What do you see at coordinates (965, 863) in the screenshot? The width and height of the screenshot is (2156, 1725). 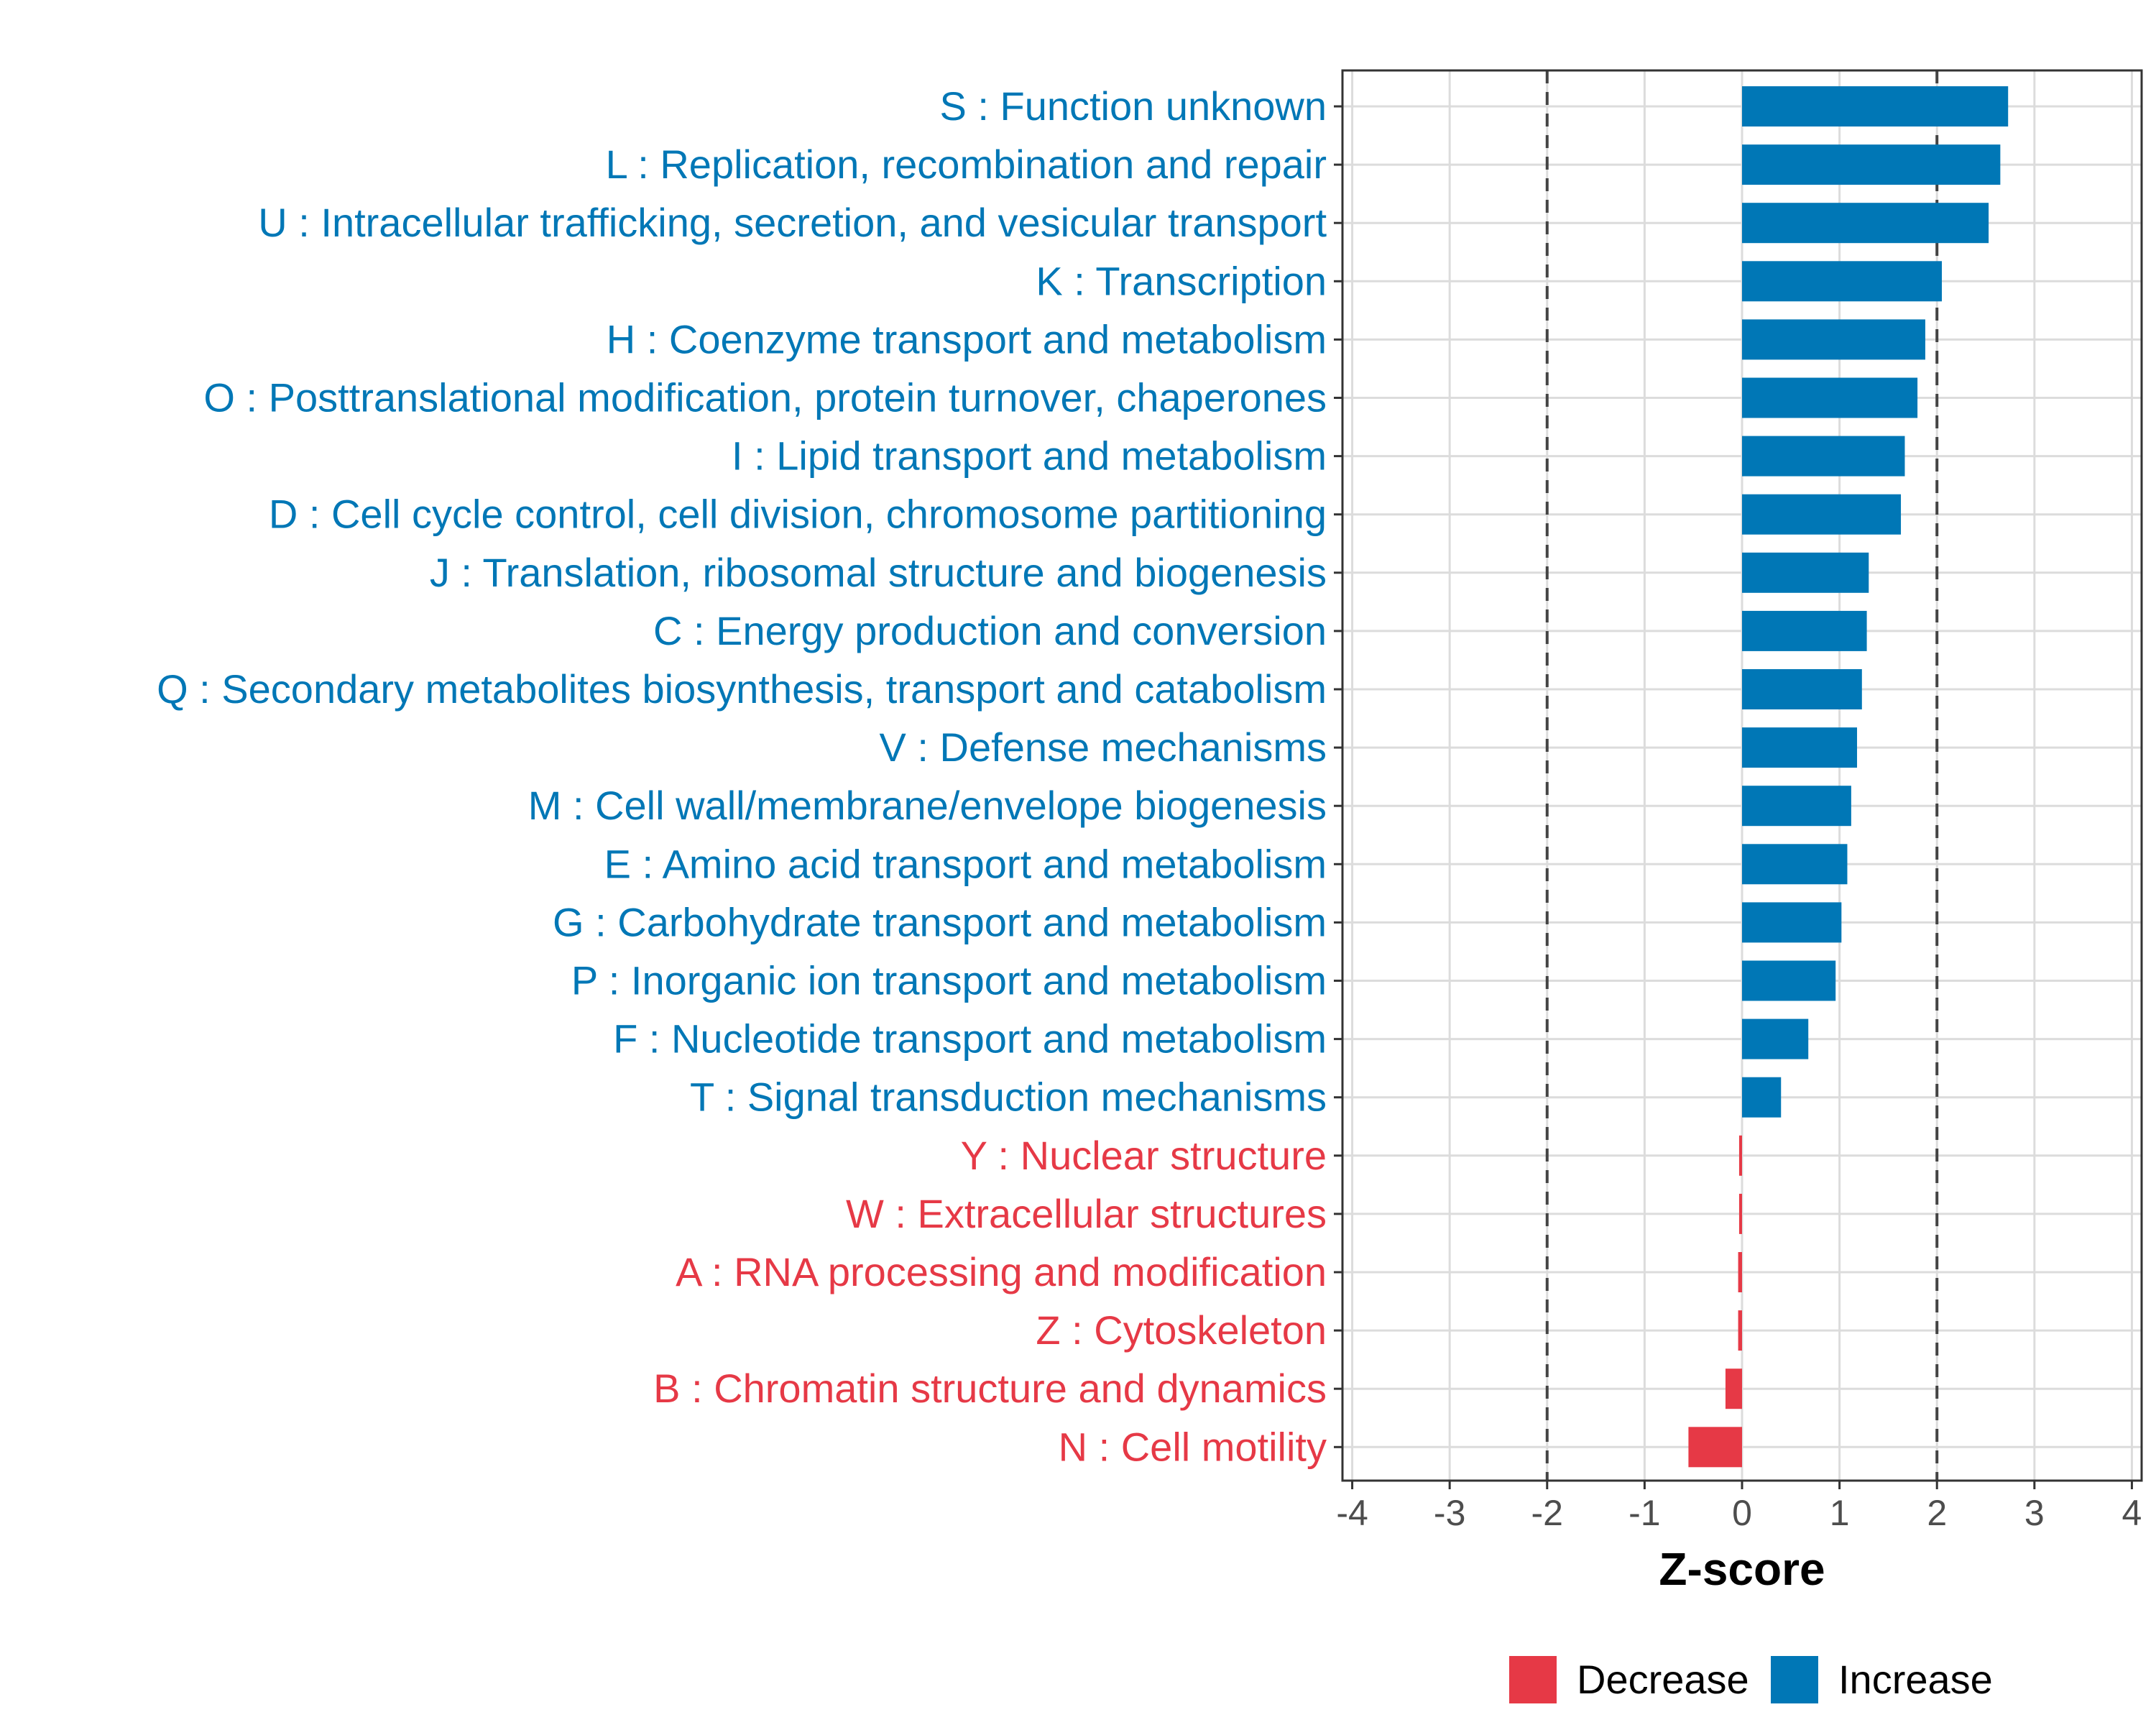 I see `category-label: E : Amino acid transport and metabolism` at bounding box center [965, 863].